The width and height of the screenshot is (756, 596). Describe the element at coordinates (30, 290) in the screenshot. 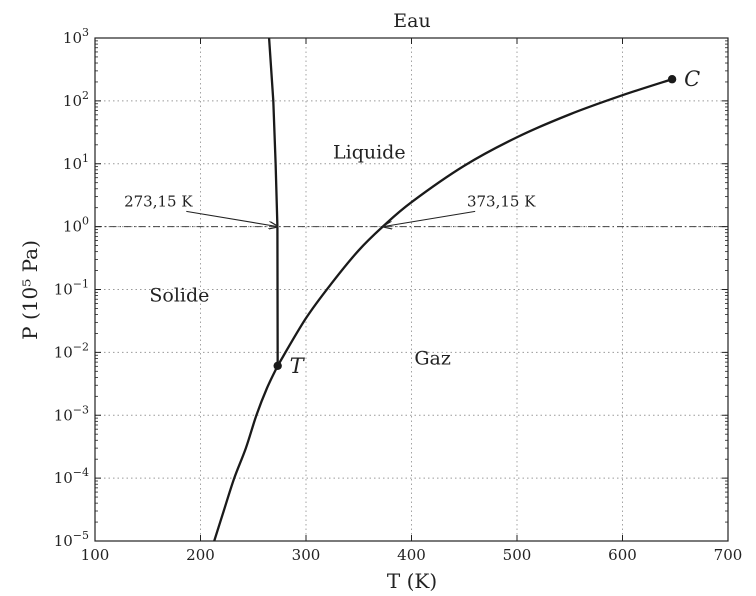

I see `y-axis-label: P (10⁵ Pa)` at that location.